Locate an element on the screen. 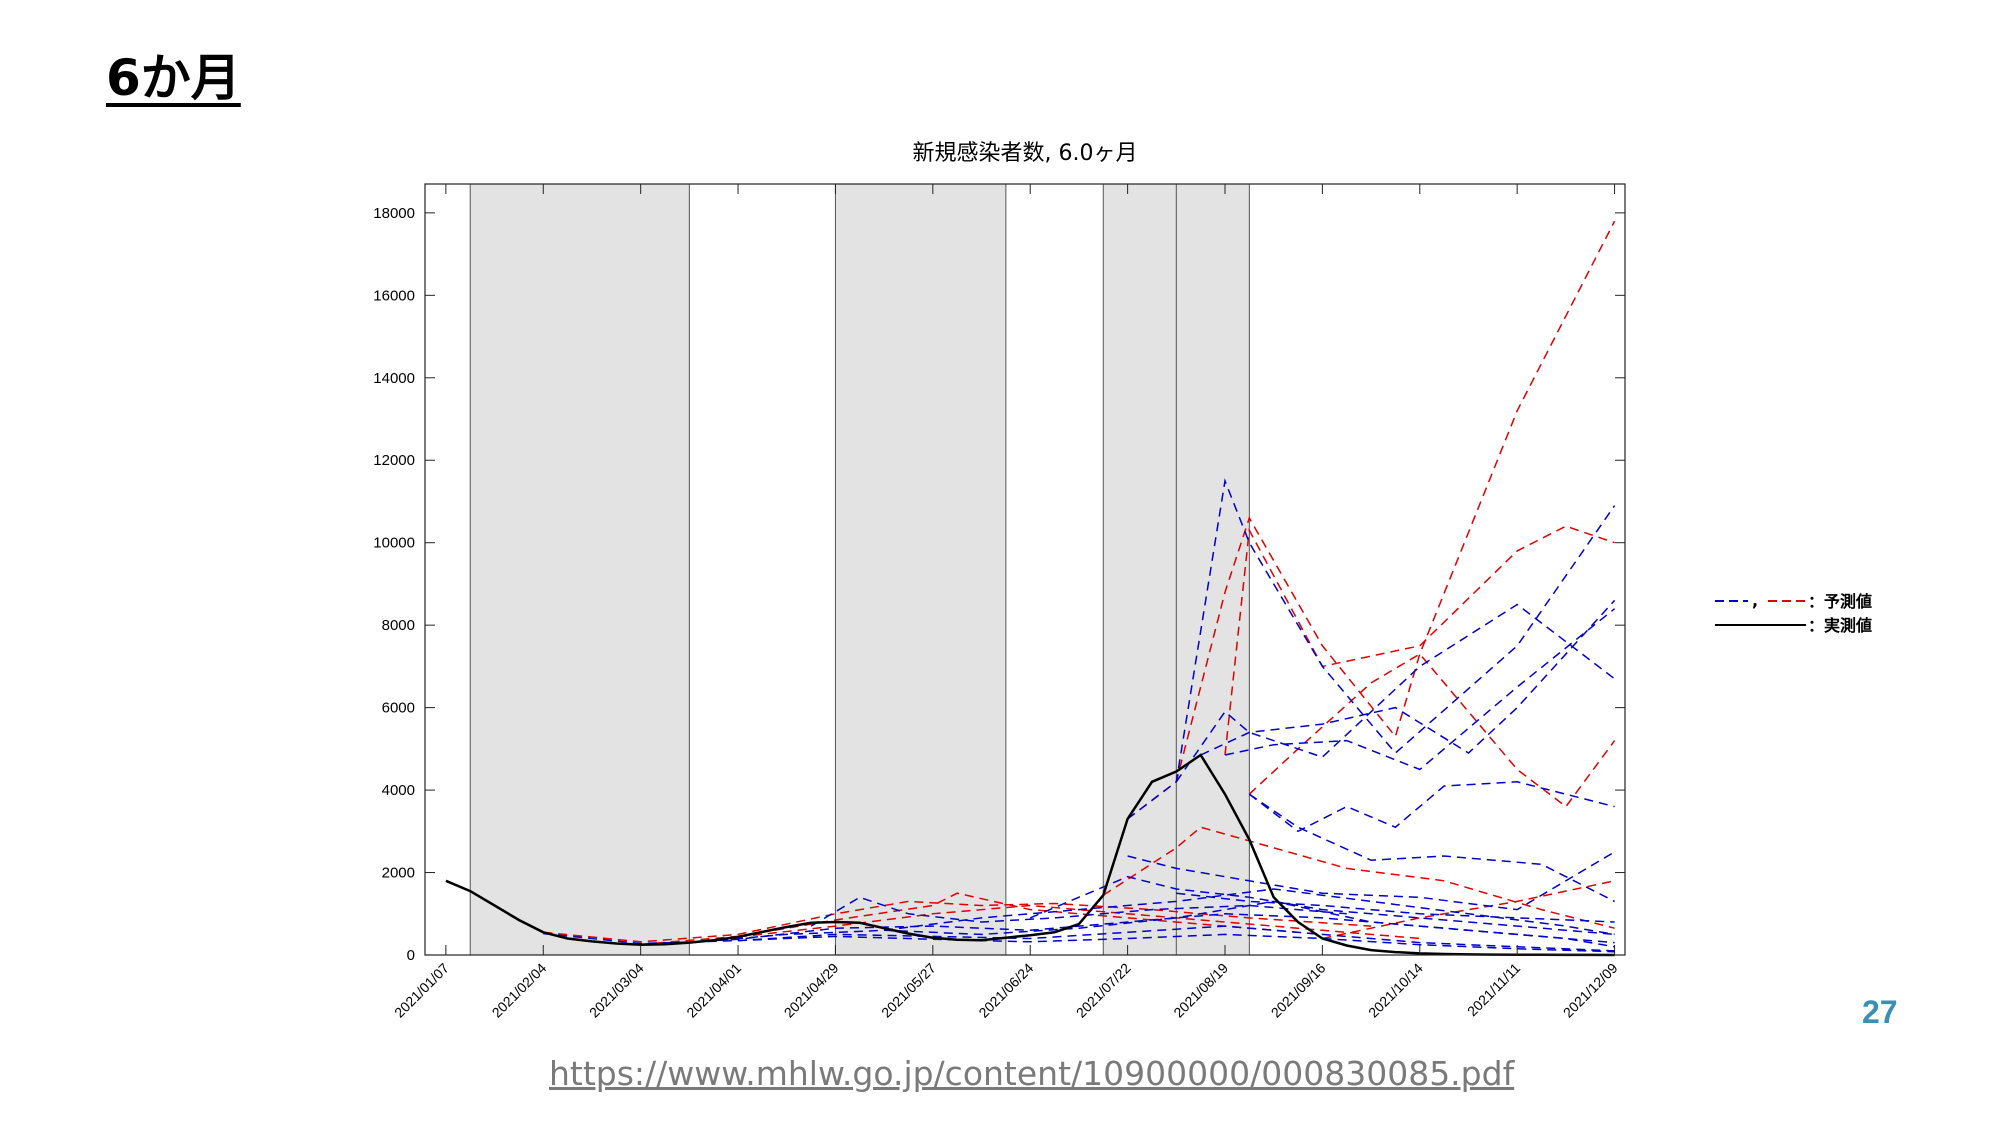 This screenshot has height=1125, width=2000. y-tick-label: 18000 is located at coordinates (394, 213).